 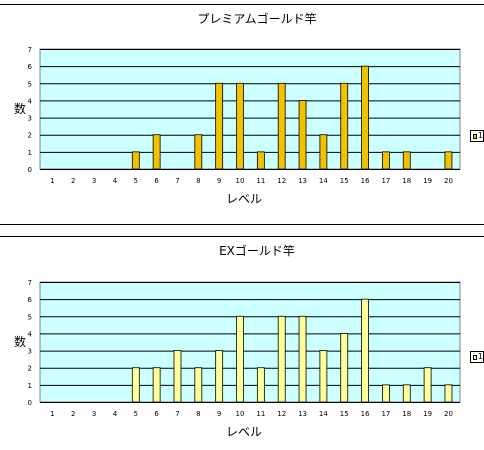 What do you see at coordinates (257, 250) in the screenshot?
I see `chart-title: EXゴールド竿` at bounding box center [257, 250].